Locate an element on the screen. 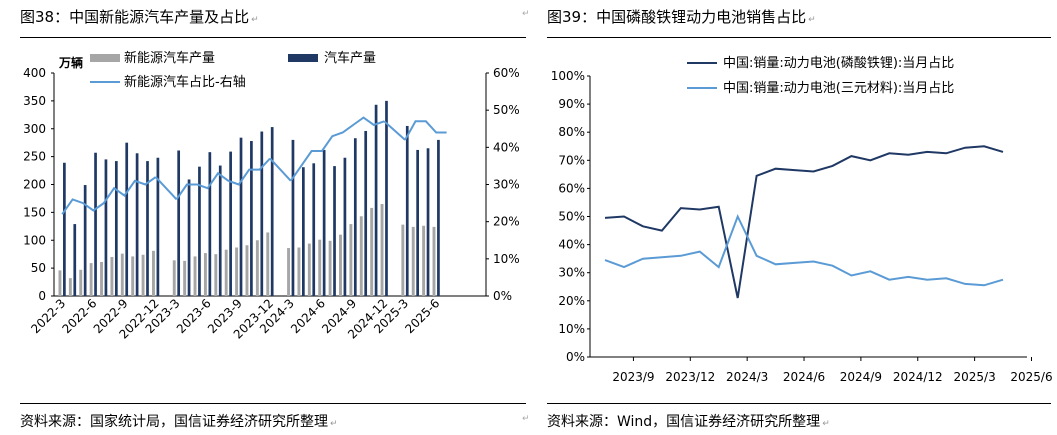  y-right-tick-label: 30% is located at coordinates (506, 185).